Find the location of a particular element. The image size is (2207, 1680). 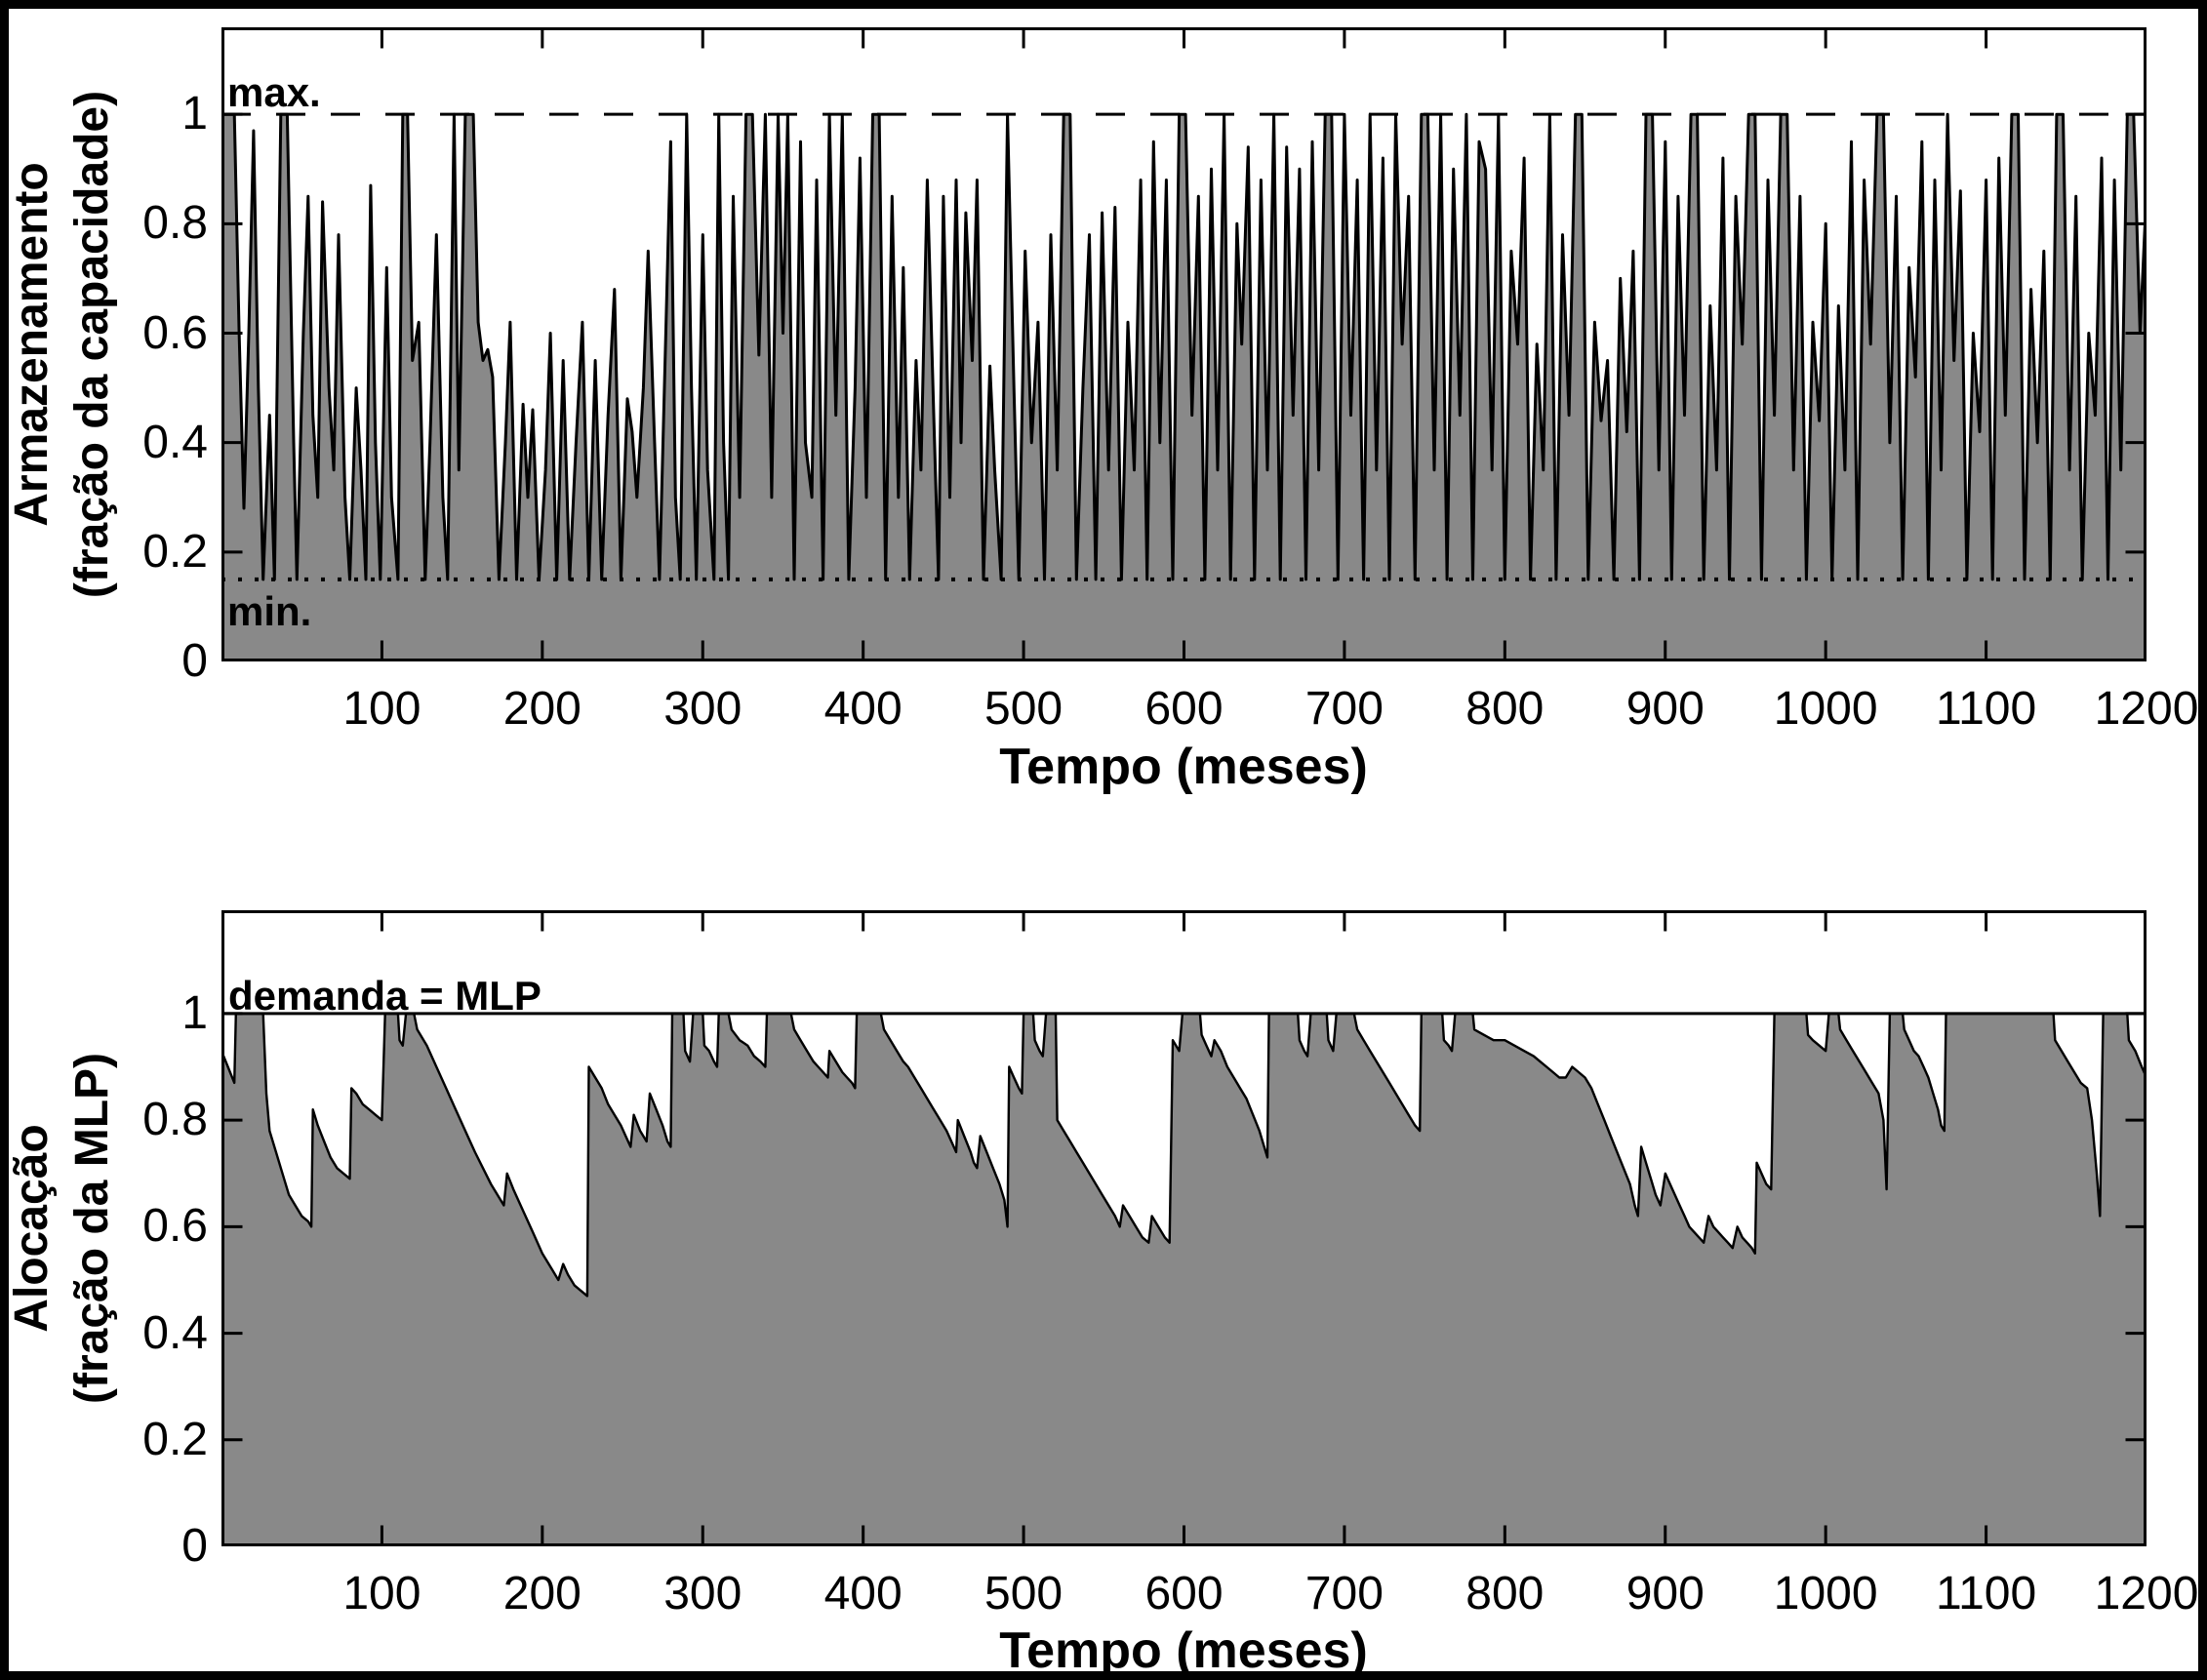

max-annotation: max. is located at coordinates (274, 92).